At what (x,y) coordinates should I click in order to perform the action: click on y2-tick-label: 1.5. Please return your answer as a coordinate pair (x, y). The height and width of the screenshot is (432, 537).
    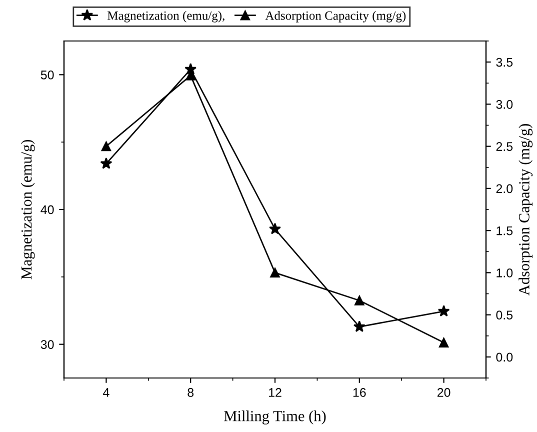
    Looking at the image, I should click on (504, 231).